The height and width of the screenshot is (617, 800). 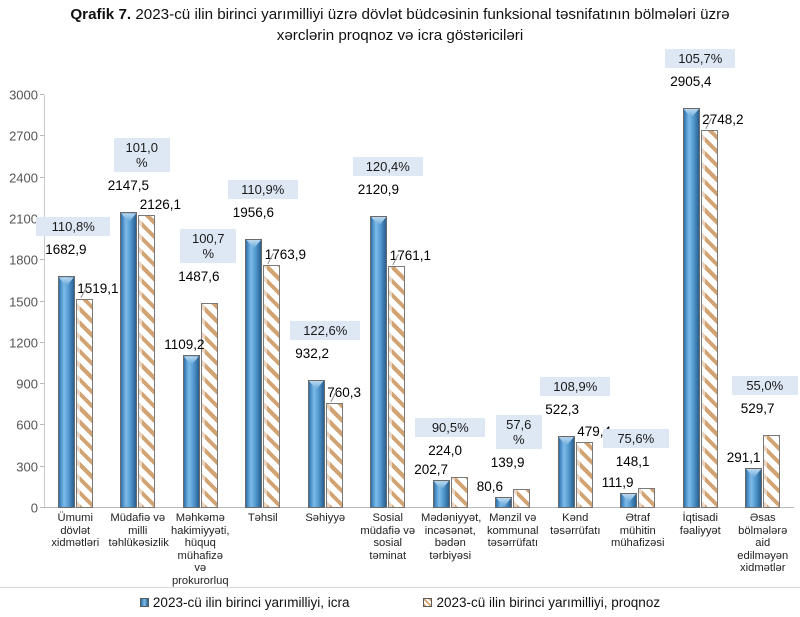 I want to click on category-label: Mənzil və kommunal təsərrüfatı, so click(x=512, y=531).